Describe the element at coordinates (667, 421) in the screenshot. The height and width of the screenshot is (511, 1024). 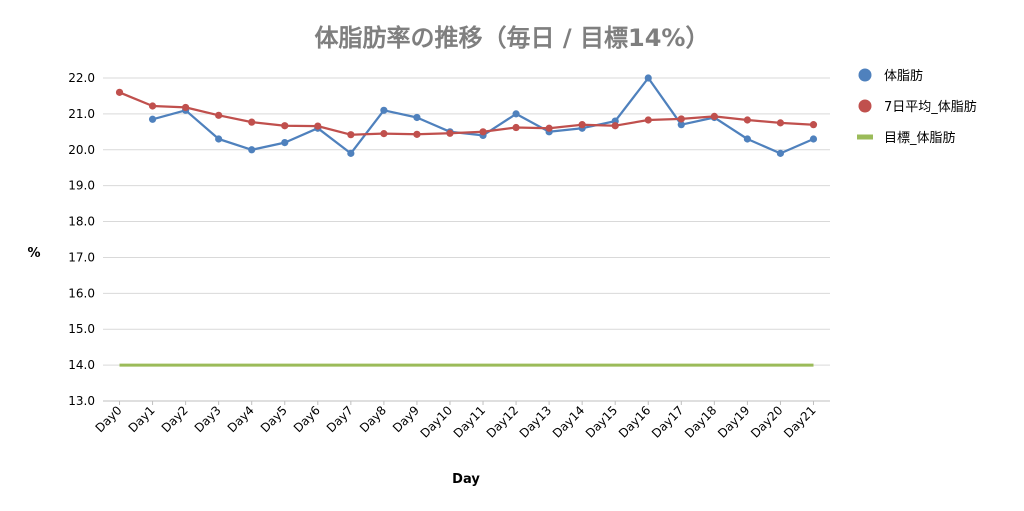
I see `x-tick-label: Day17` at that location.